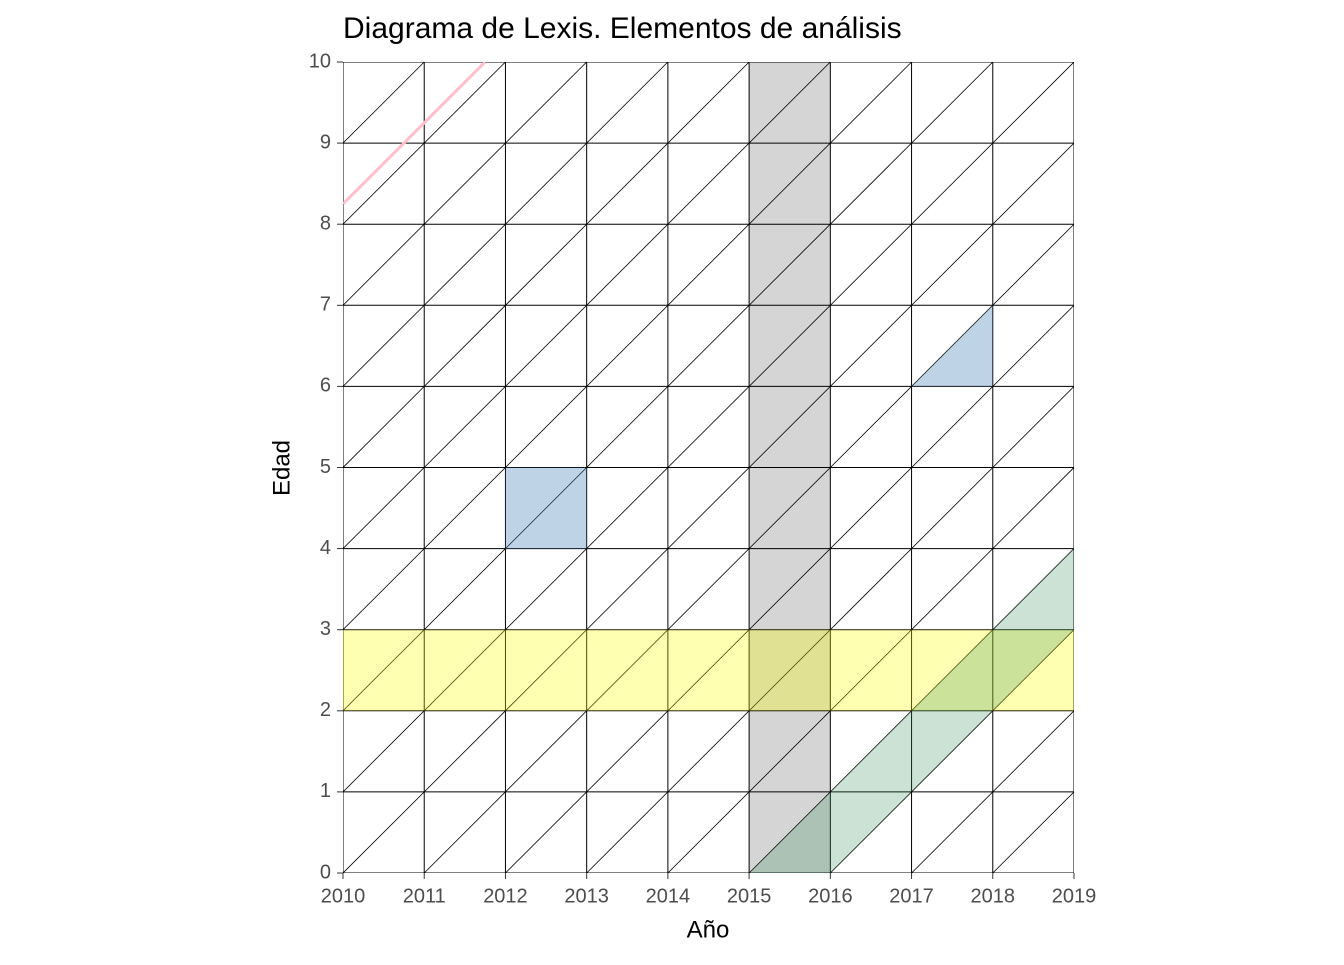 The image size is (1344, 965). I want to click on y-axis-label: Edad, so click(281, 468).